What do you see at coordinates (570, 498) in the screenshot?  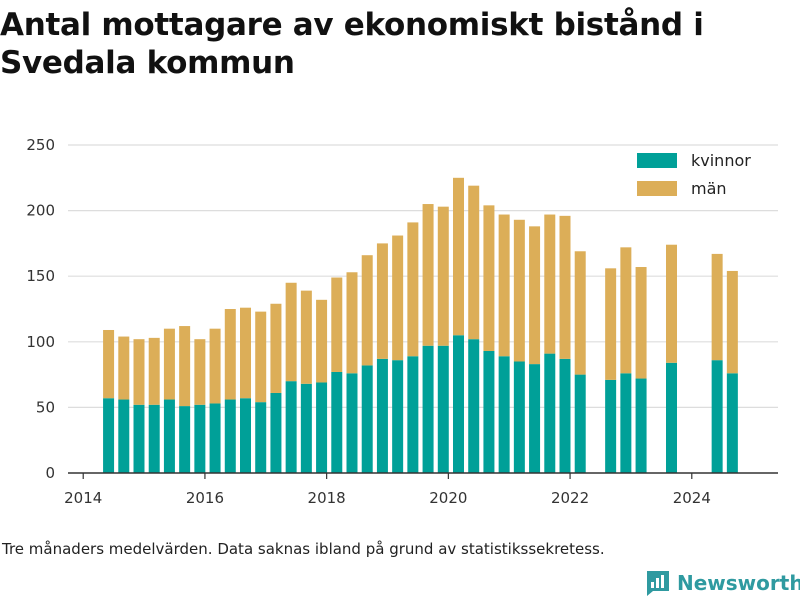 I see `x-tick-label: 2022` at bounding box center [570, 498].